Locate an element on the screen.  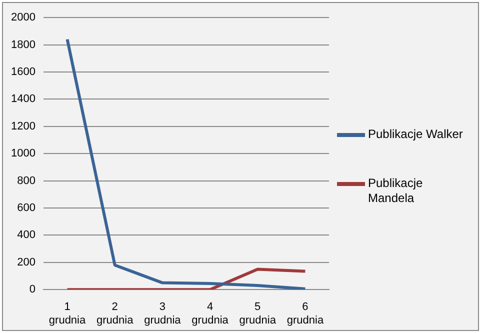
y-tick-label: 400 is located at coordinates (26, 235).